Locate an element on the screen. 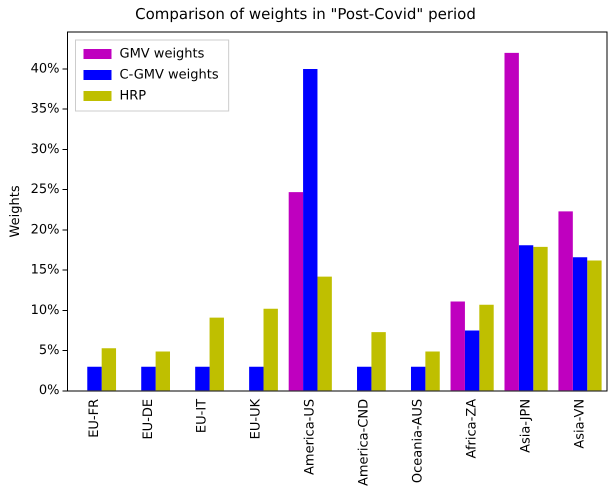  x-tick-label: Asia-VN is located at coordinates (580, 423).